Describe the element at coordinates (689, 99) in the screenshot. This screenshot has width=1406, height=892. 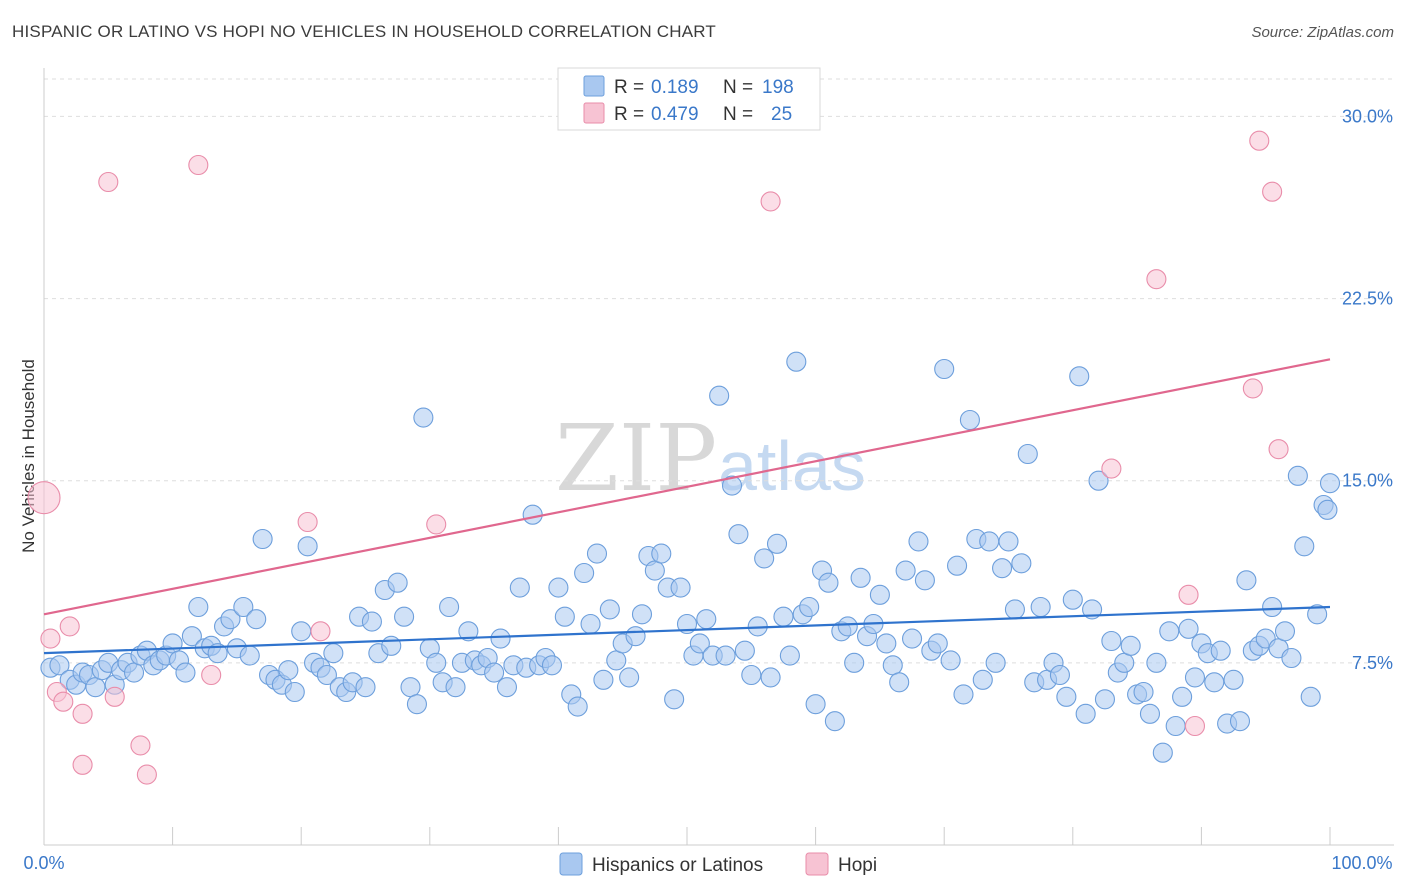
I see `stats-legend: R = 0.189 N = 198 R = 0.479 N = 25` at that location.